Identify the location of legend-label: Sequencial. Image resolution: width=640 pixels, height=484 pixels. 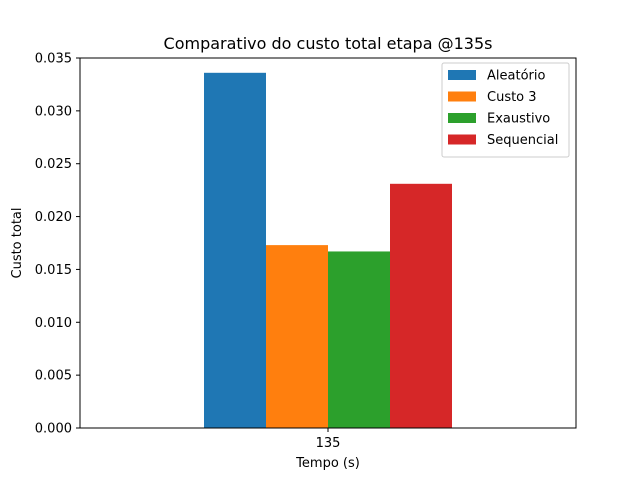
(522, 140).